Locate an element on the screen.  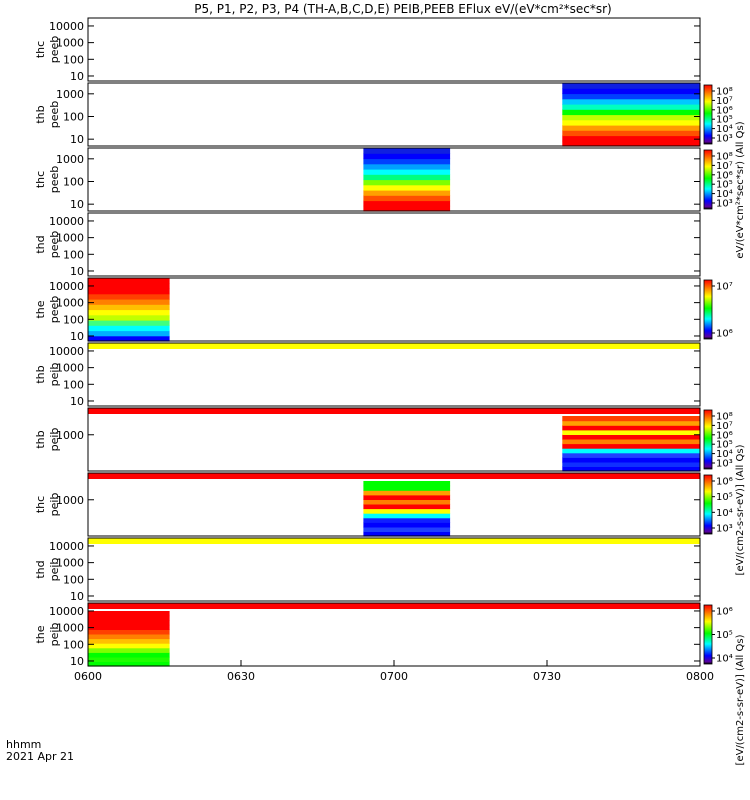
time-axis-label-hhmm: hhmm is located at coordinates (23, 744).